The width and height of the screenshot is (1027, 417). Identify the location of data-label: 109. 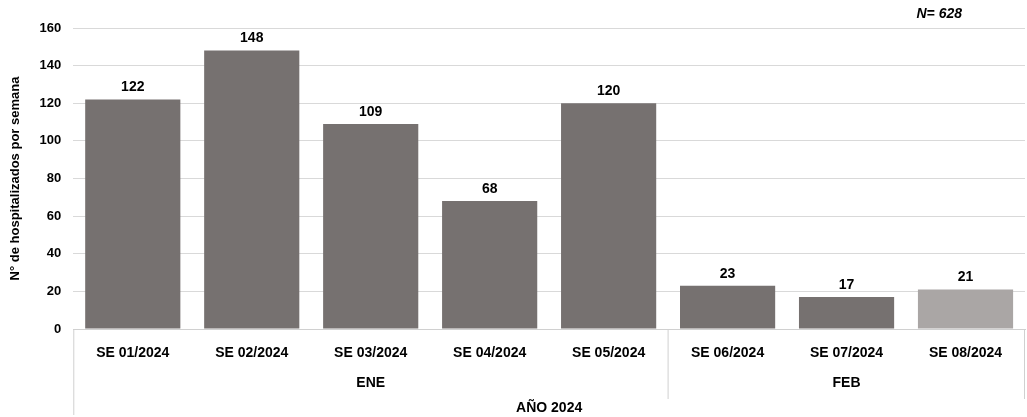
(371, 110).